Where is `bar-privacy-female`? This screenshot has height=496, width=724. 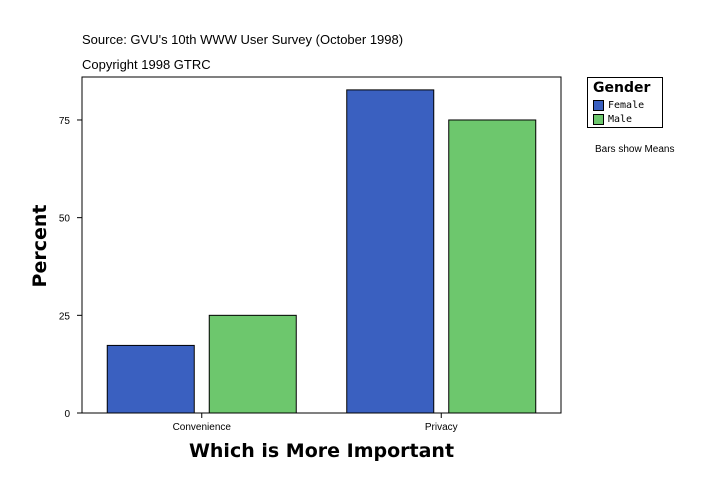 bar-privacy-female is located at coordinates (390, 251).